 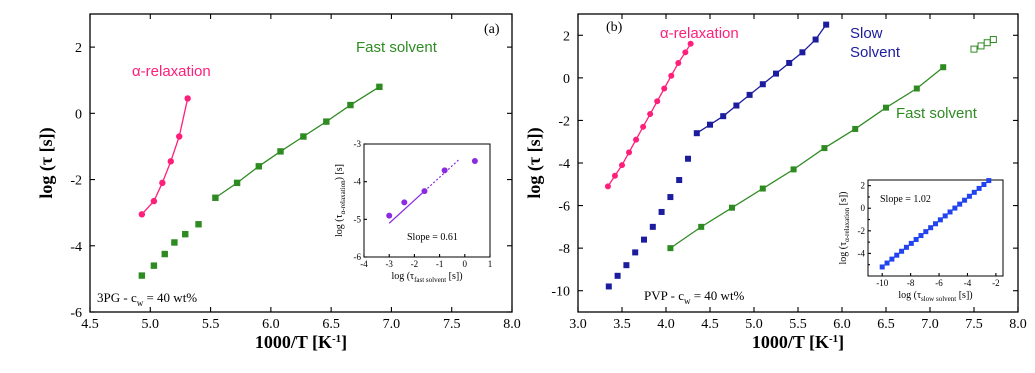 What do you see at coordinates (935, 296) in the screenshot?
I see `panel-b-inset-x-label: log (τslow solvent [s])` at bounding box center [935, 296].